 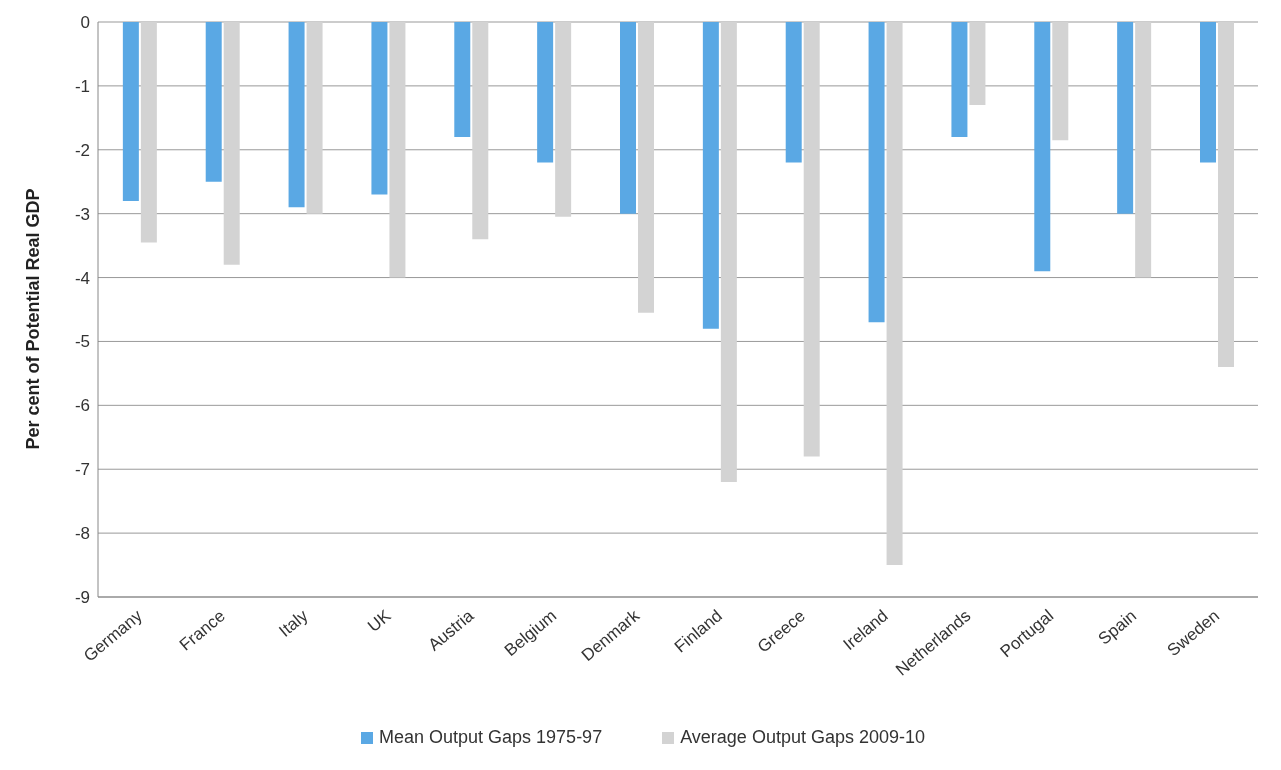 What do you see at coordinates (82, 470) in the screenshot?
I see `y-tick-label: -7` at bounding box center [82, 470].